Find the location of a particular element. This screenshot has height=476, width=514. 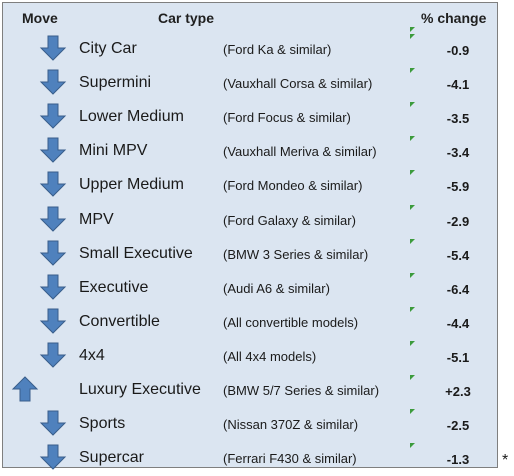

car-type-description: (Ford Galaxy & similar) is located at coordinates (289, 220).